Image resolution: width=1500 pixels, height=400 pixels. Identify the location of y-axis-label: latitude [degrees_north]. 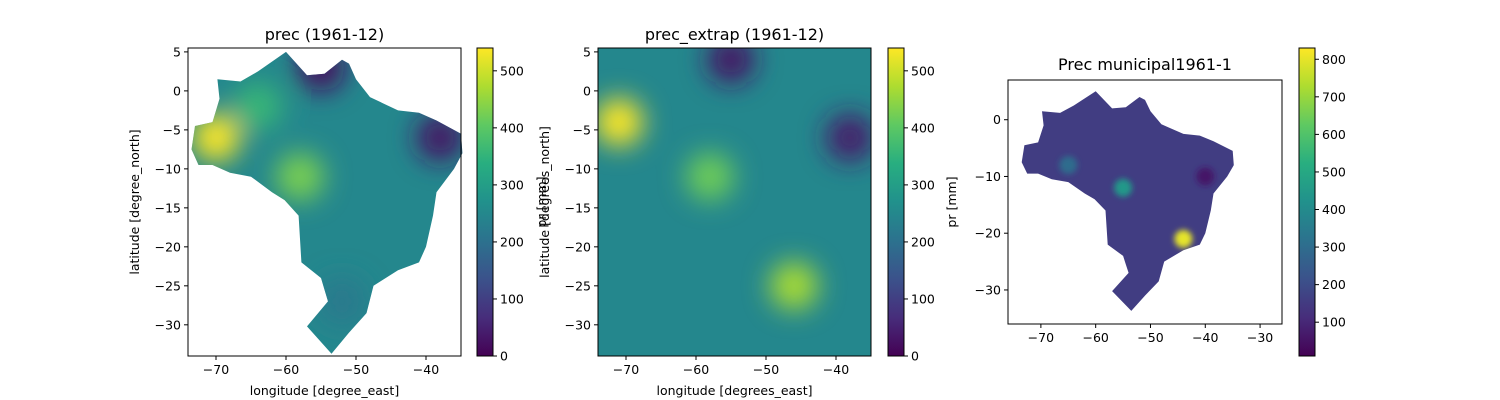
(544, 202).